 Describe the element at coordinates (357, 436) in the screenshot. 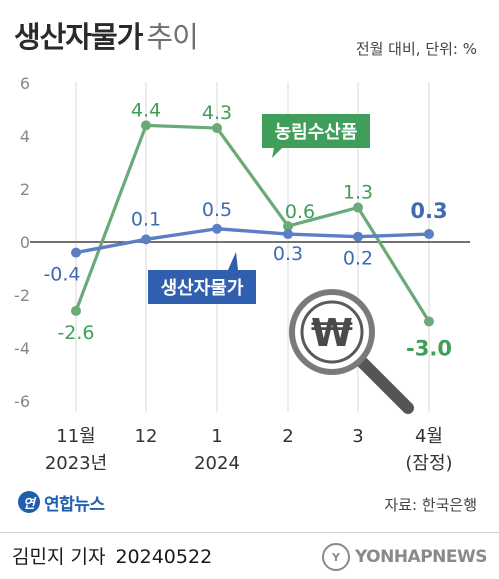

I see `x-tick-label: 3` at that location.